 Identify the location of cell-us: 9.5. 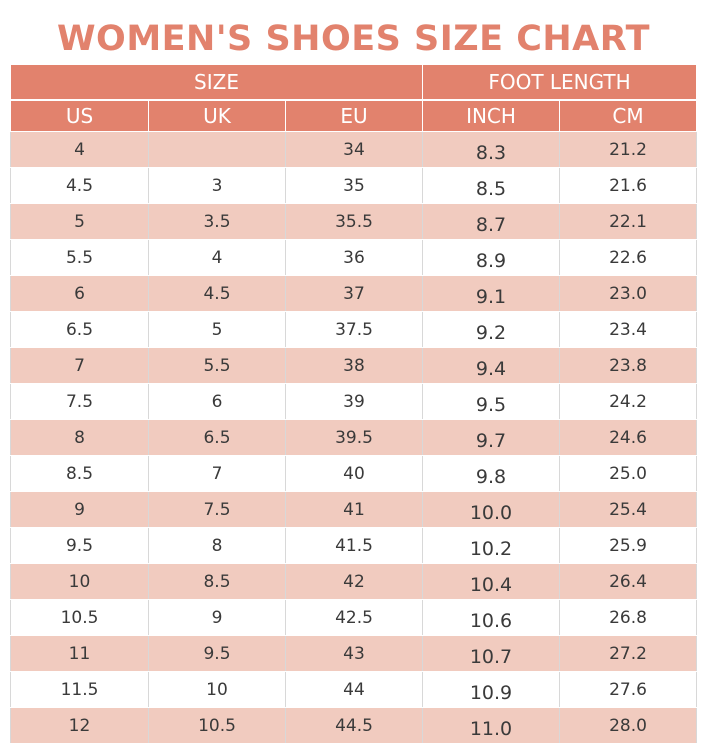
(79, 545).